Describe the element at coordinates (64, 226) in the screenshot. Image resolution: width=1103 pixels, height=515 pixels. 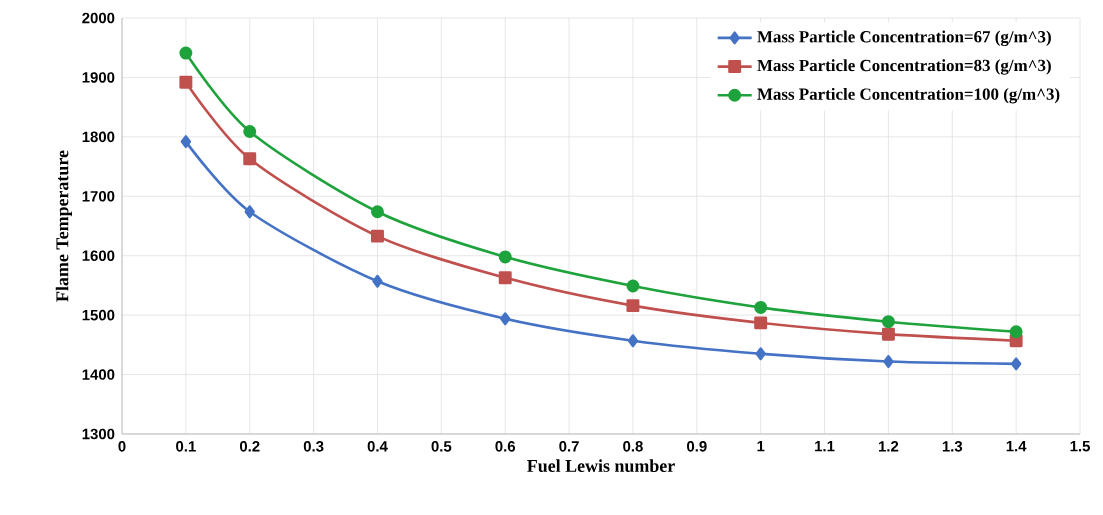
I see `y-axis-title: Flame Temperature` at that location.